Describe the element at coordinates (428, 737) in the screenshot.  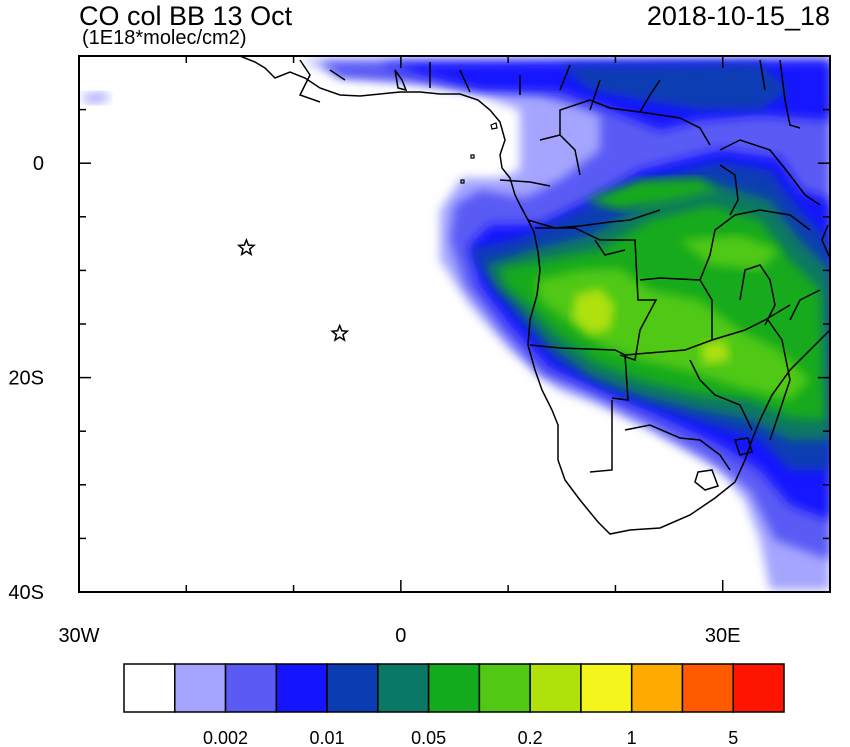
I see `colorbar-label: 0.05` at that location.